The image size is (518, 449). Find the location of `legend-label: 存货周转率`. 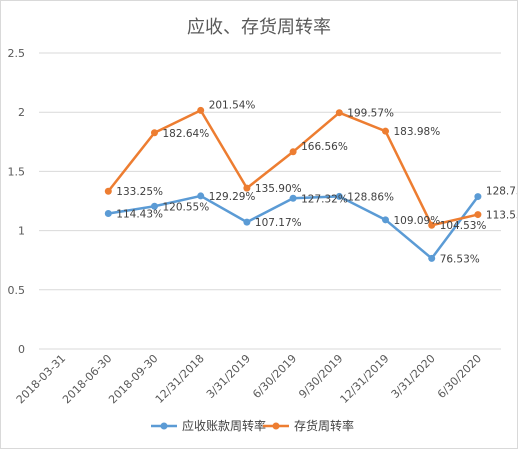

legend-label: 存货周转率 is located at coordinates (324, 425).